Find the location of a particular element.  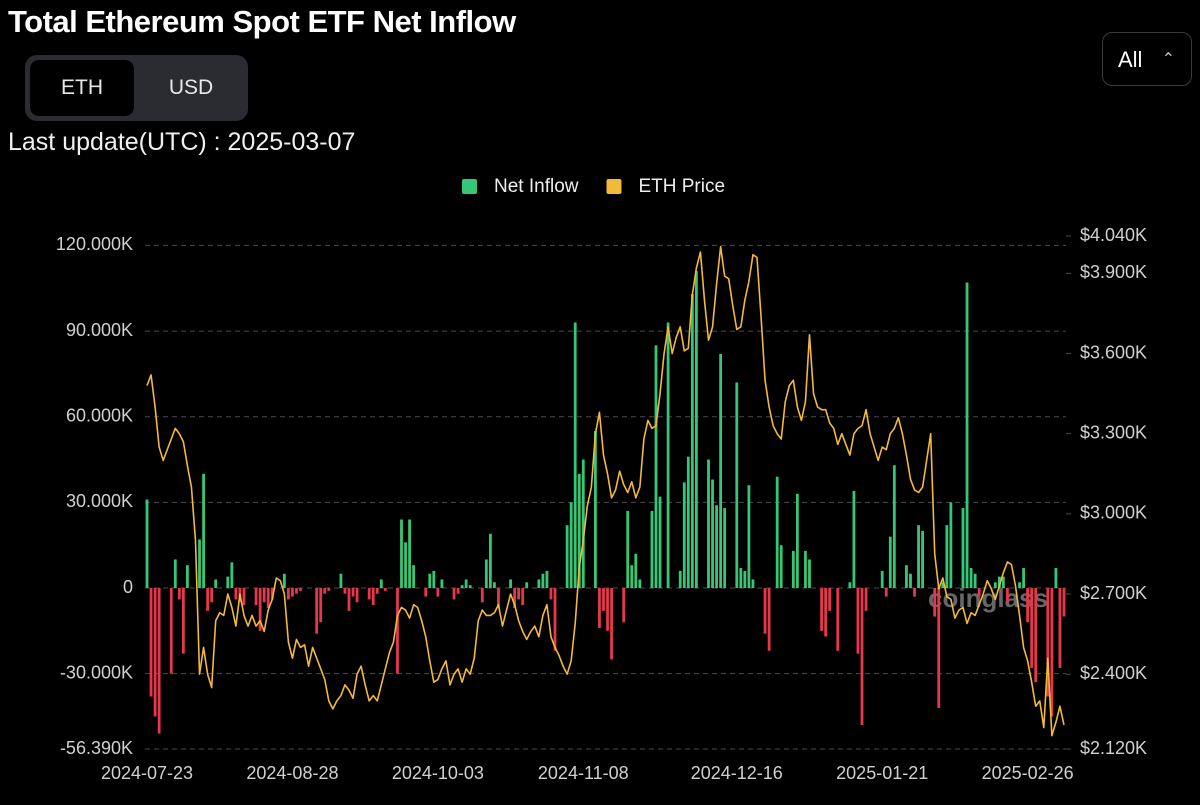

y-tick-label: 30.000K is located at coordinates (99, 501).